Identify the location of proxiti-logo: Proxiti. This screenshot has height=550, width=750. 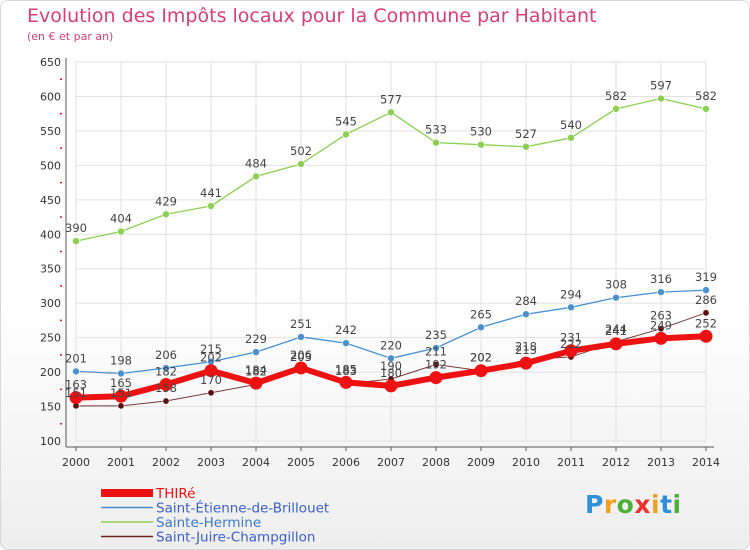
(633, 504).